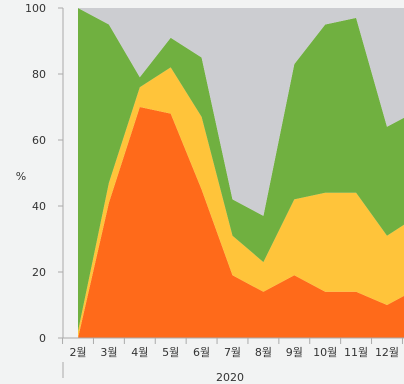  Describe the element at coordinates (77, 352) in the screenshot. I see `x-tick-label: 2월` at that location.